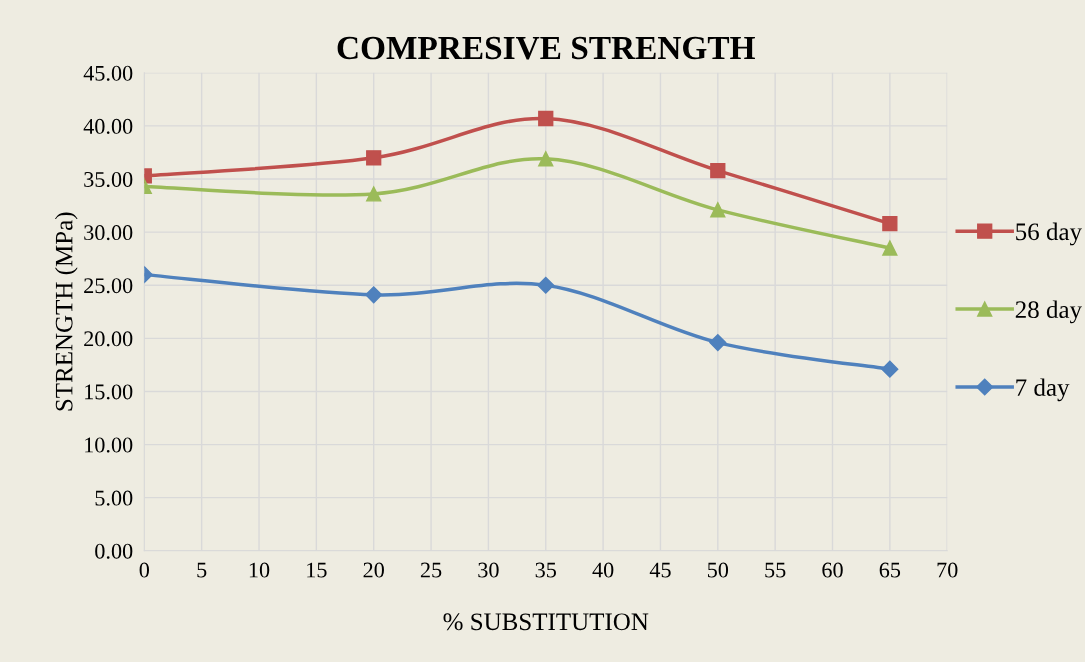  I want to click on y-tick-label: 15.00, so click(109, 392).